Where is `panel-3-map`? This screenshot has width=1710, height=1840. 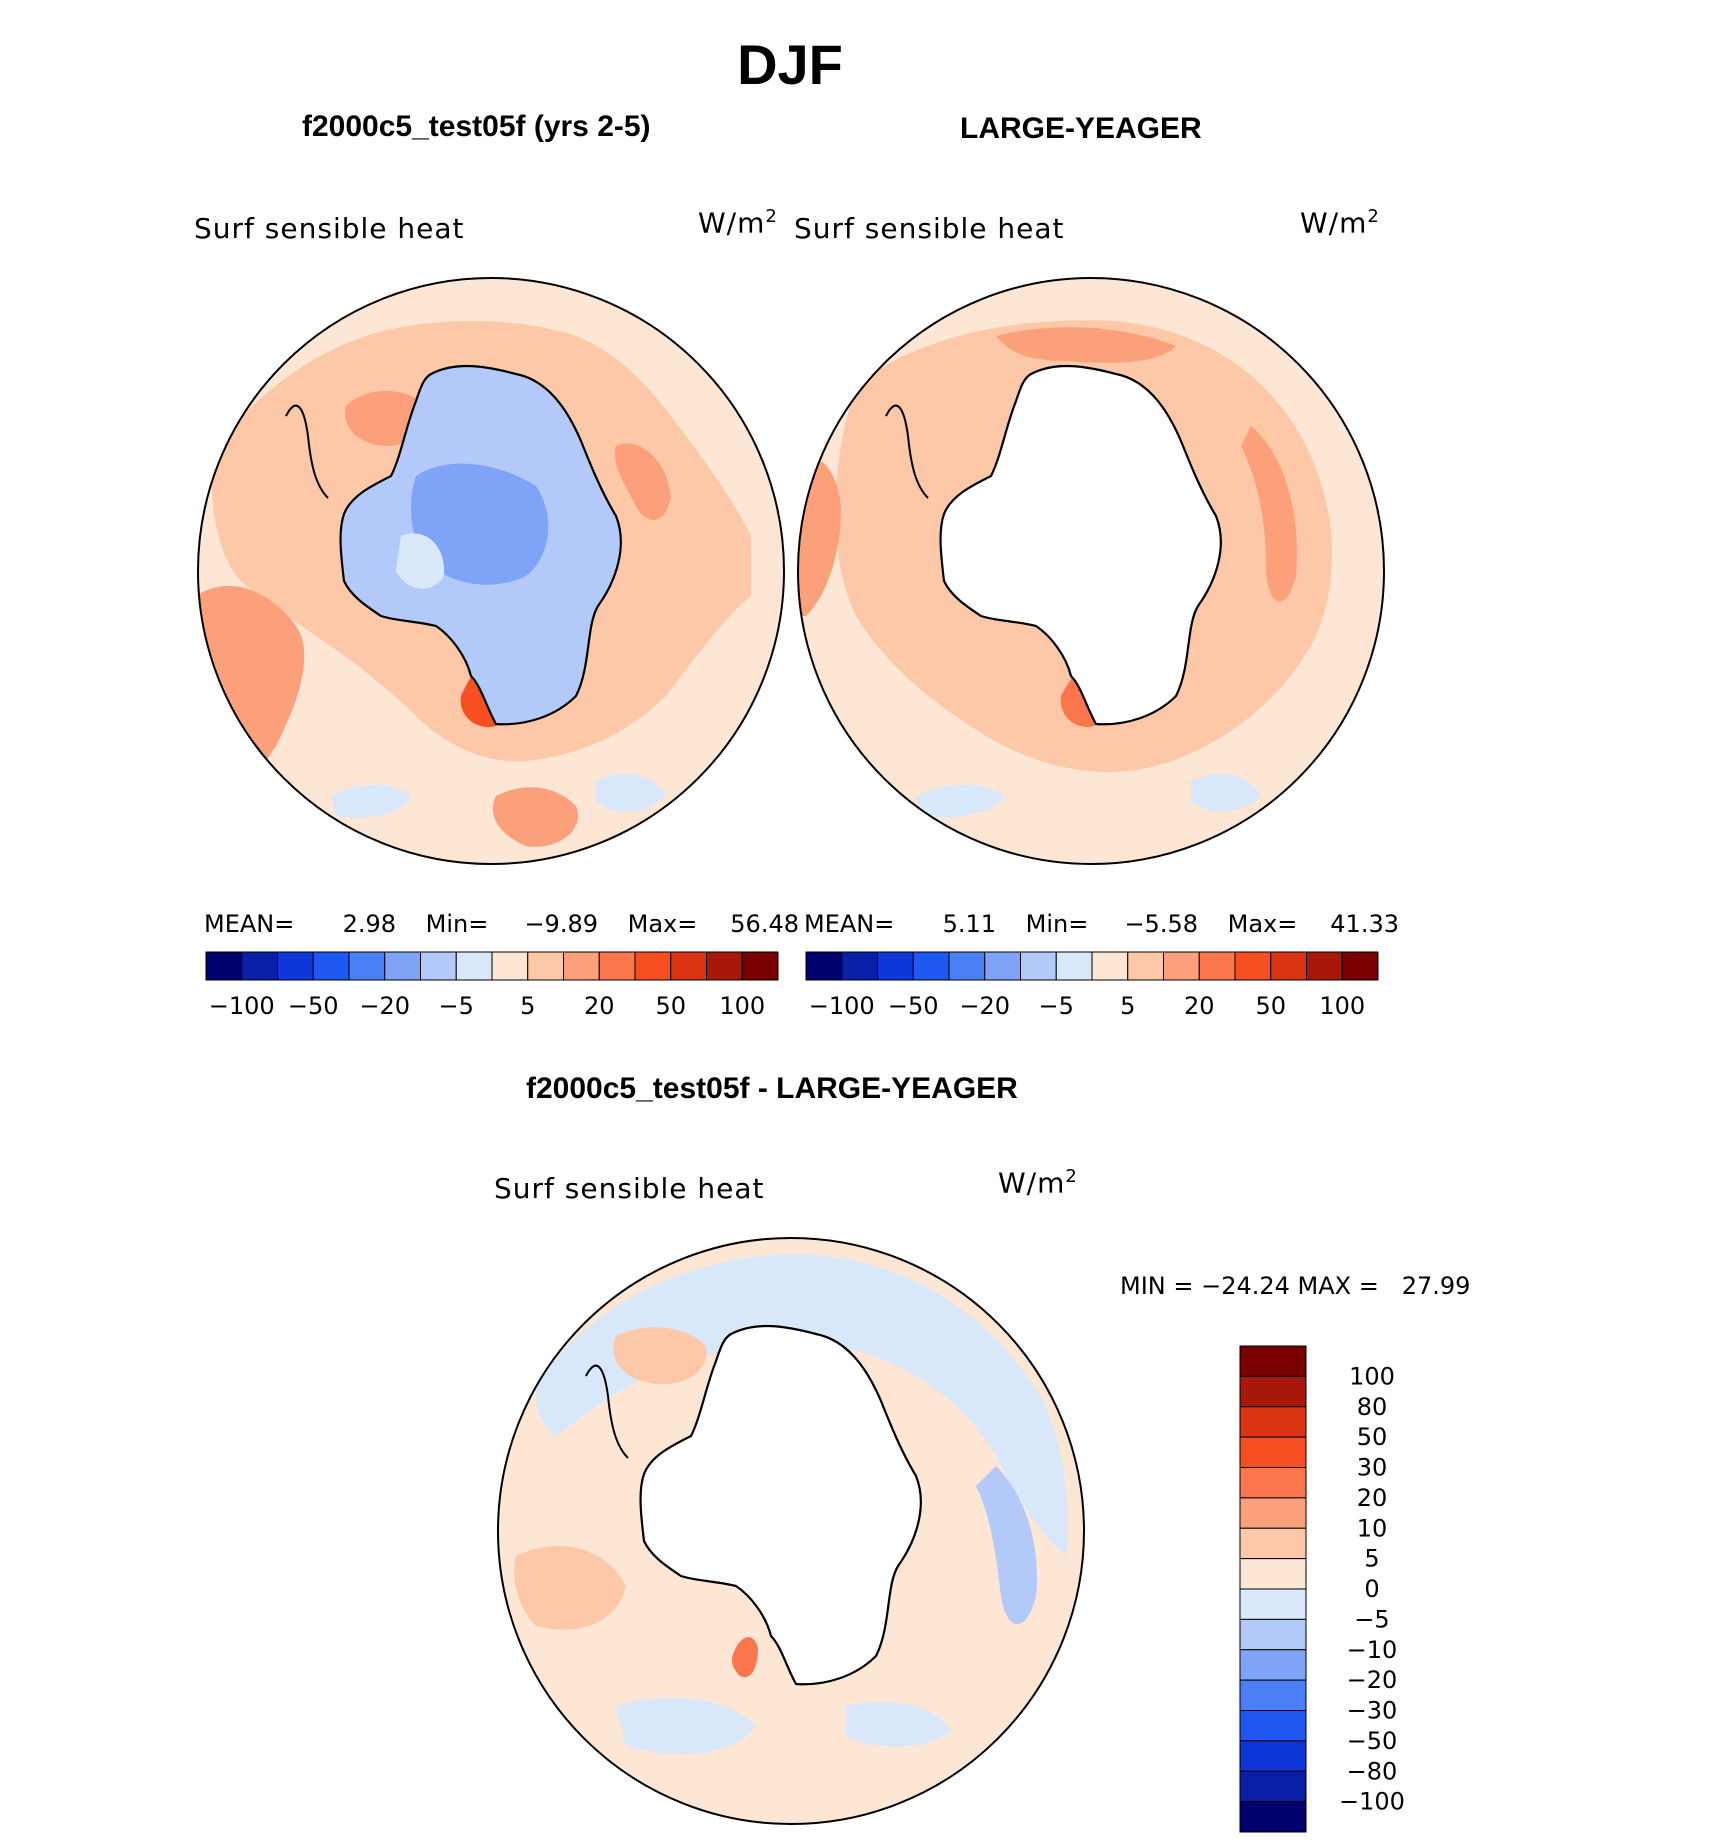 panel-3-map is located at coordinates (791, 1531).